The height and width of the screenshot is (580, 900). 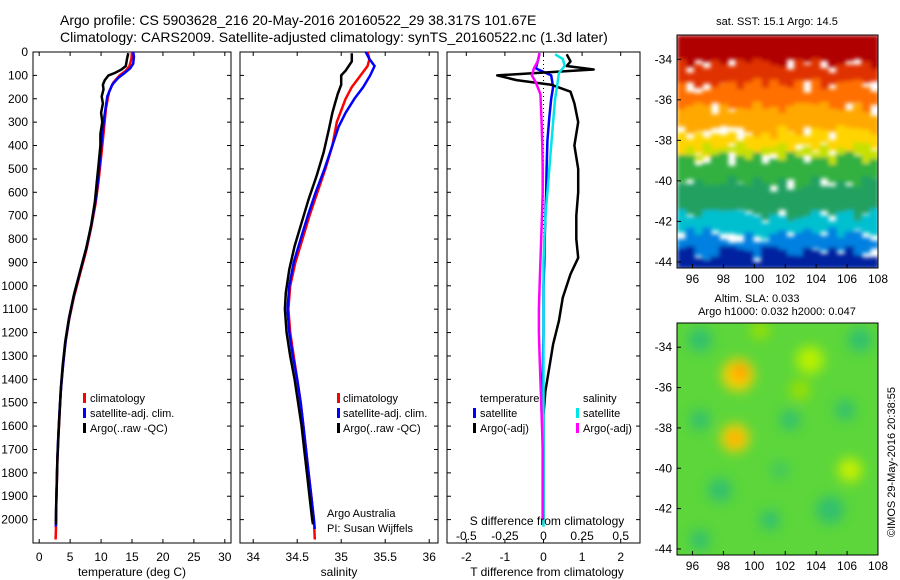 What do you see at coordinates (577, 413) in the screenshot?
I see `legend-swatch-s-satellite` at bounding box center [577, 413].